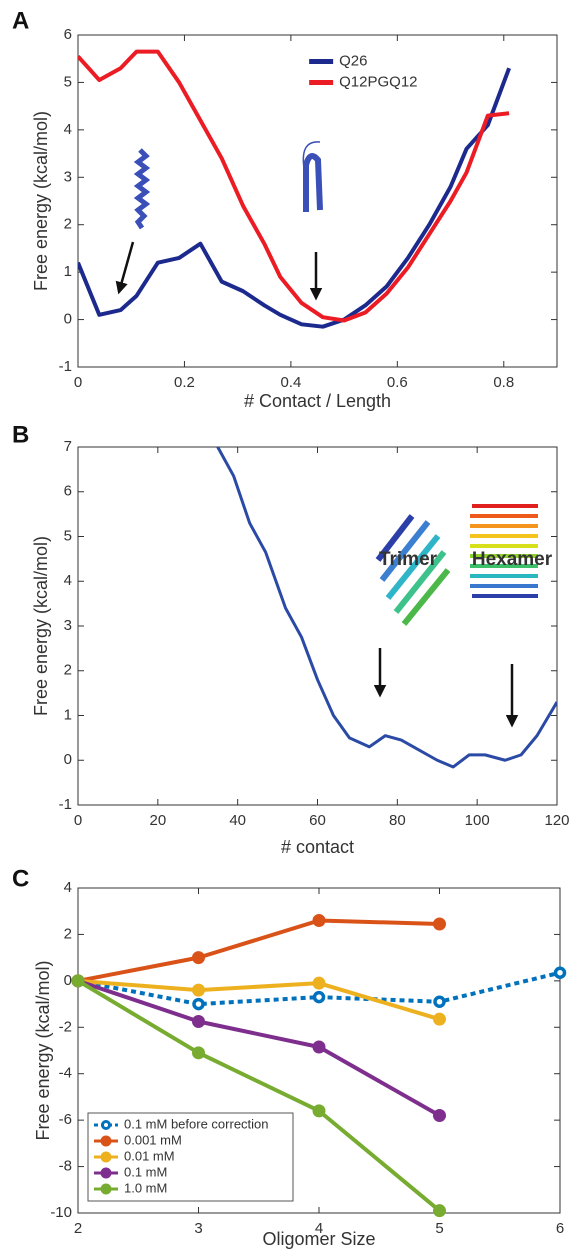 The image size is (577, 1252). What do you see at coordinates (290, 382) in the screenshot?
I see `x-tick-label: 0.4` at bounding box center [290, 382].